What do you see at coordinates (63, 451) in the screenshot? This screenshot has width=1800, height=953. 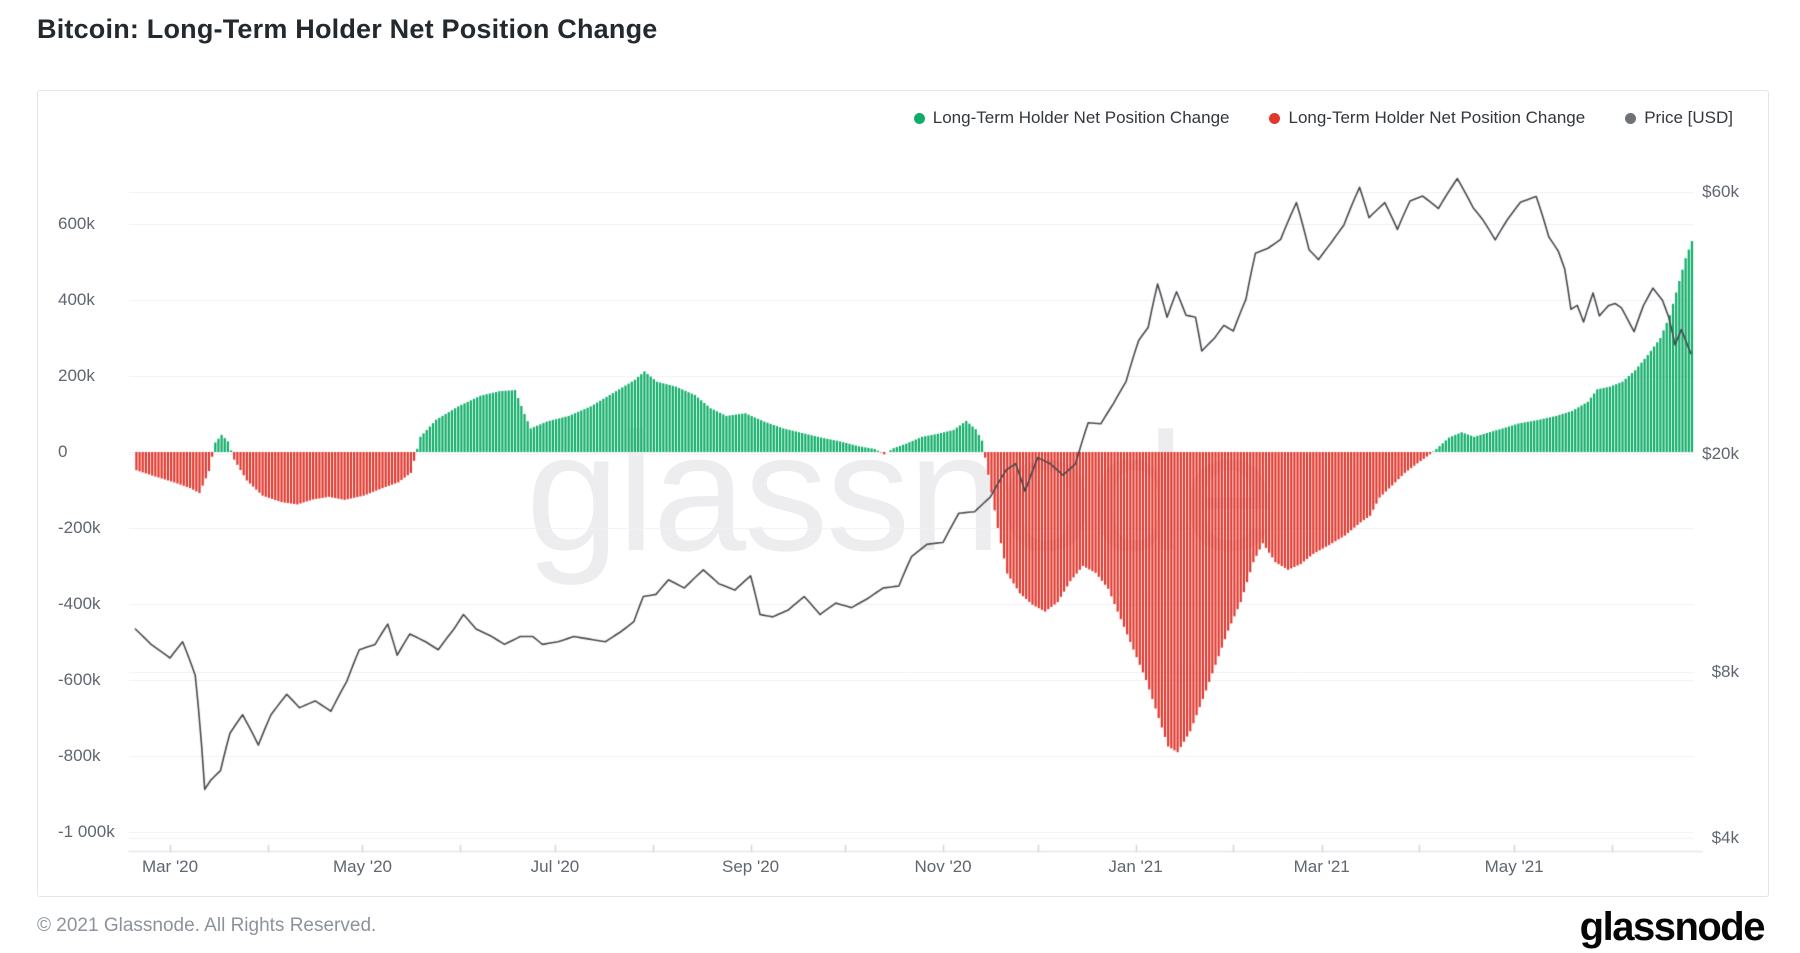 I see `y-axis-tick-left: 0` at bounding box center [63, 451].